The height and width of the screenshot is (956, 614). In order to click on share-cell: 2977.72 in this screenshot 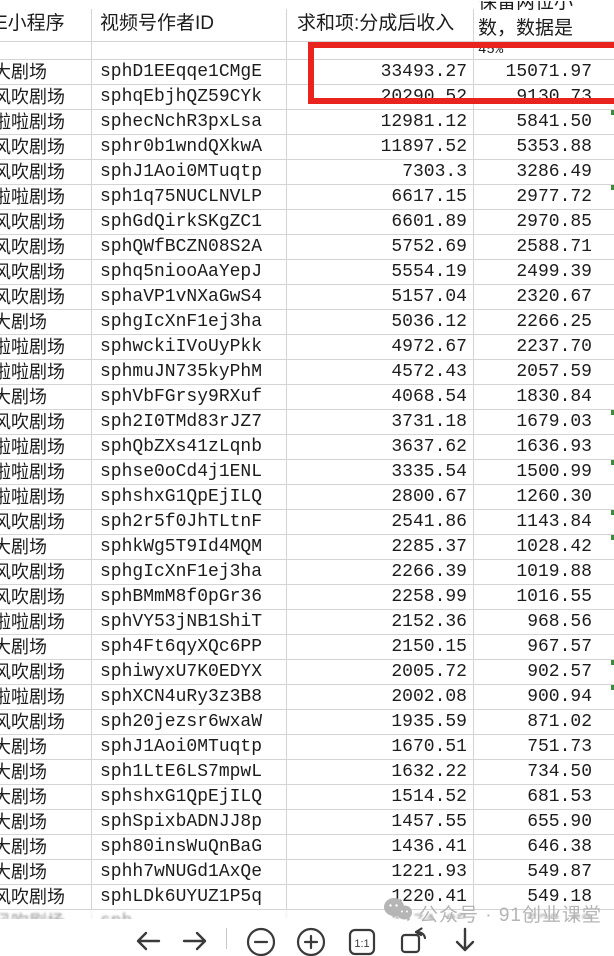, I will do `click(544, 197)`.